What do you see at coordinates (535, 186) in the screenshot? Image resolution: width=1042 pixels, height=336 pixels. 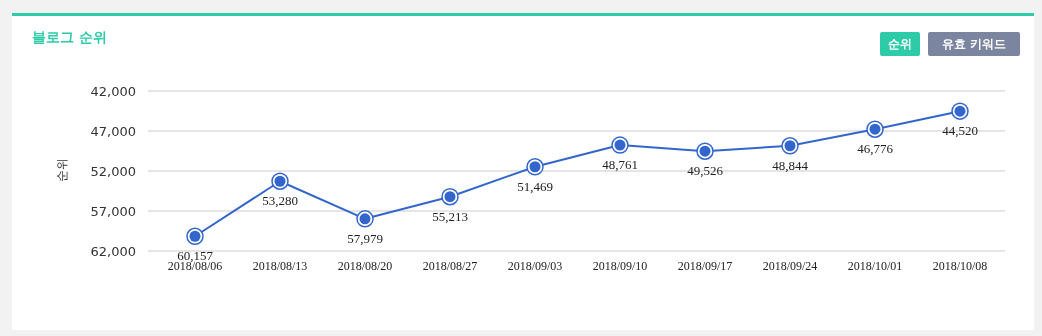 I see `data-label: 51,469` at bounding box center [535, 186].